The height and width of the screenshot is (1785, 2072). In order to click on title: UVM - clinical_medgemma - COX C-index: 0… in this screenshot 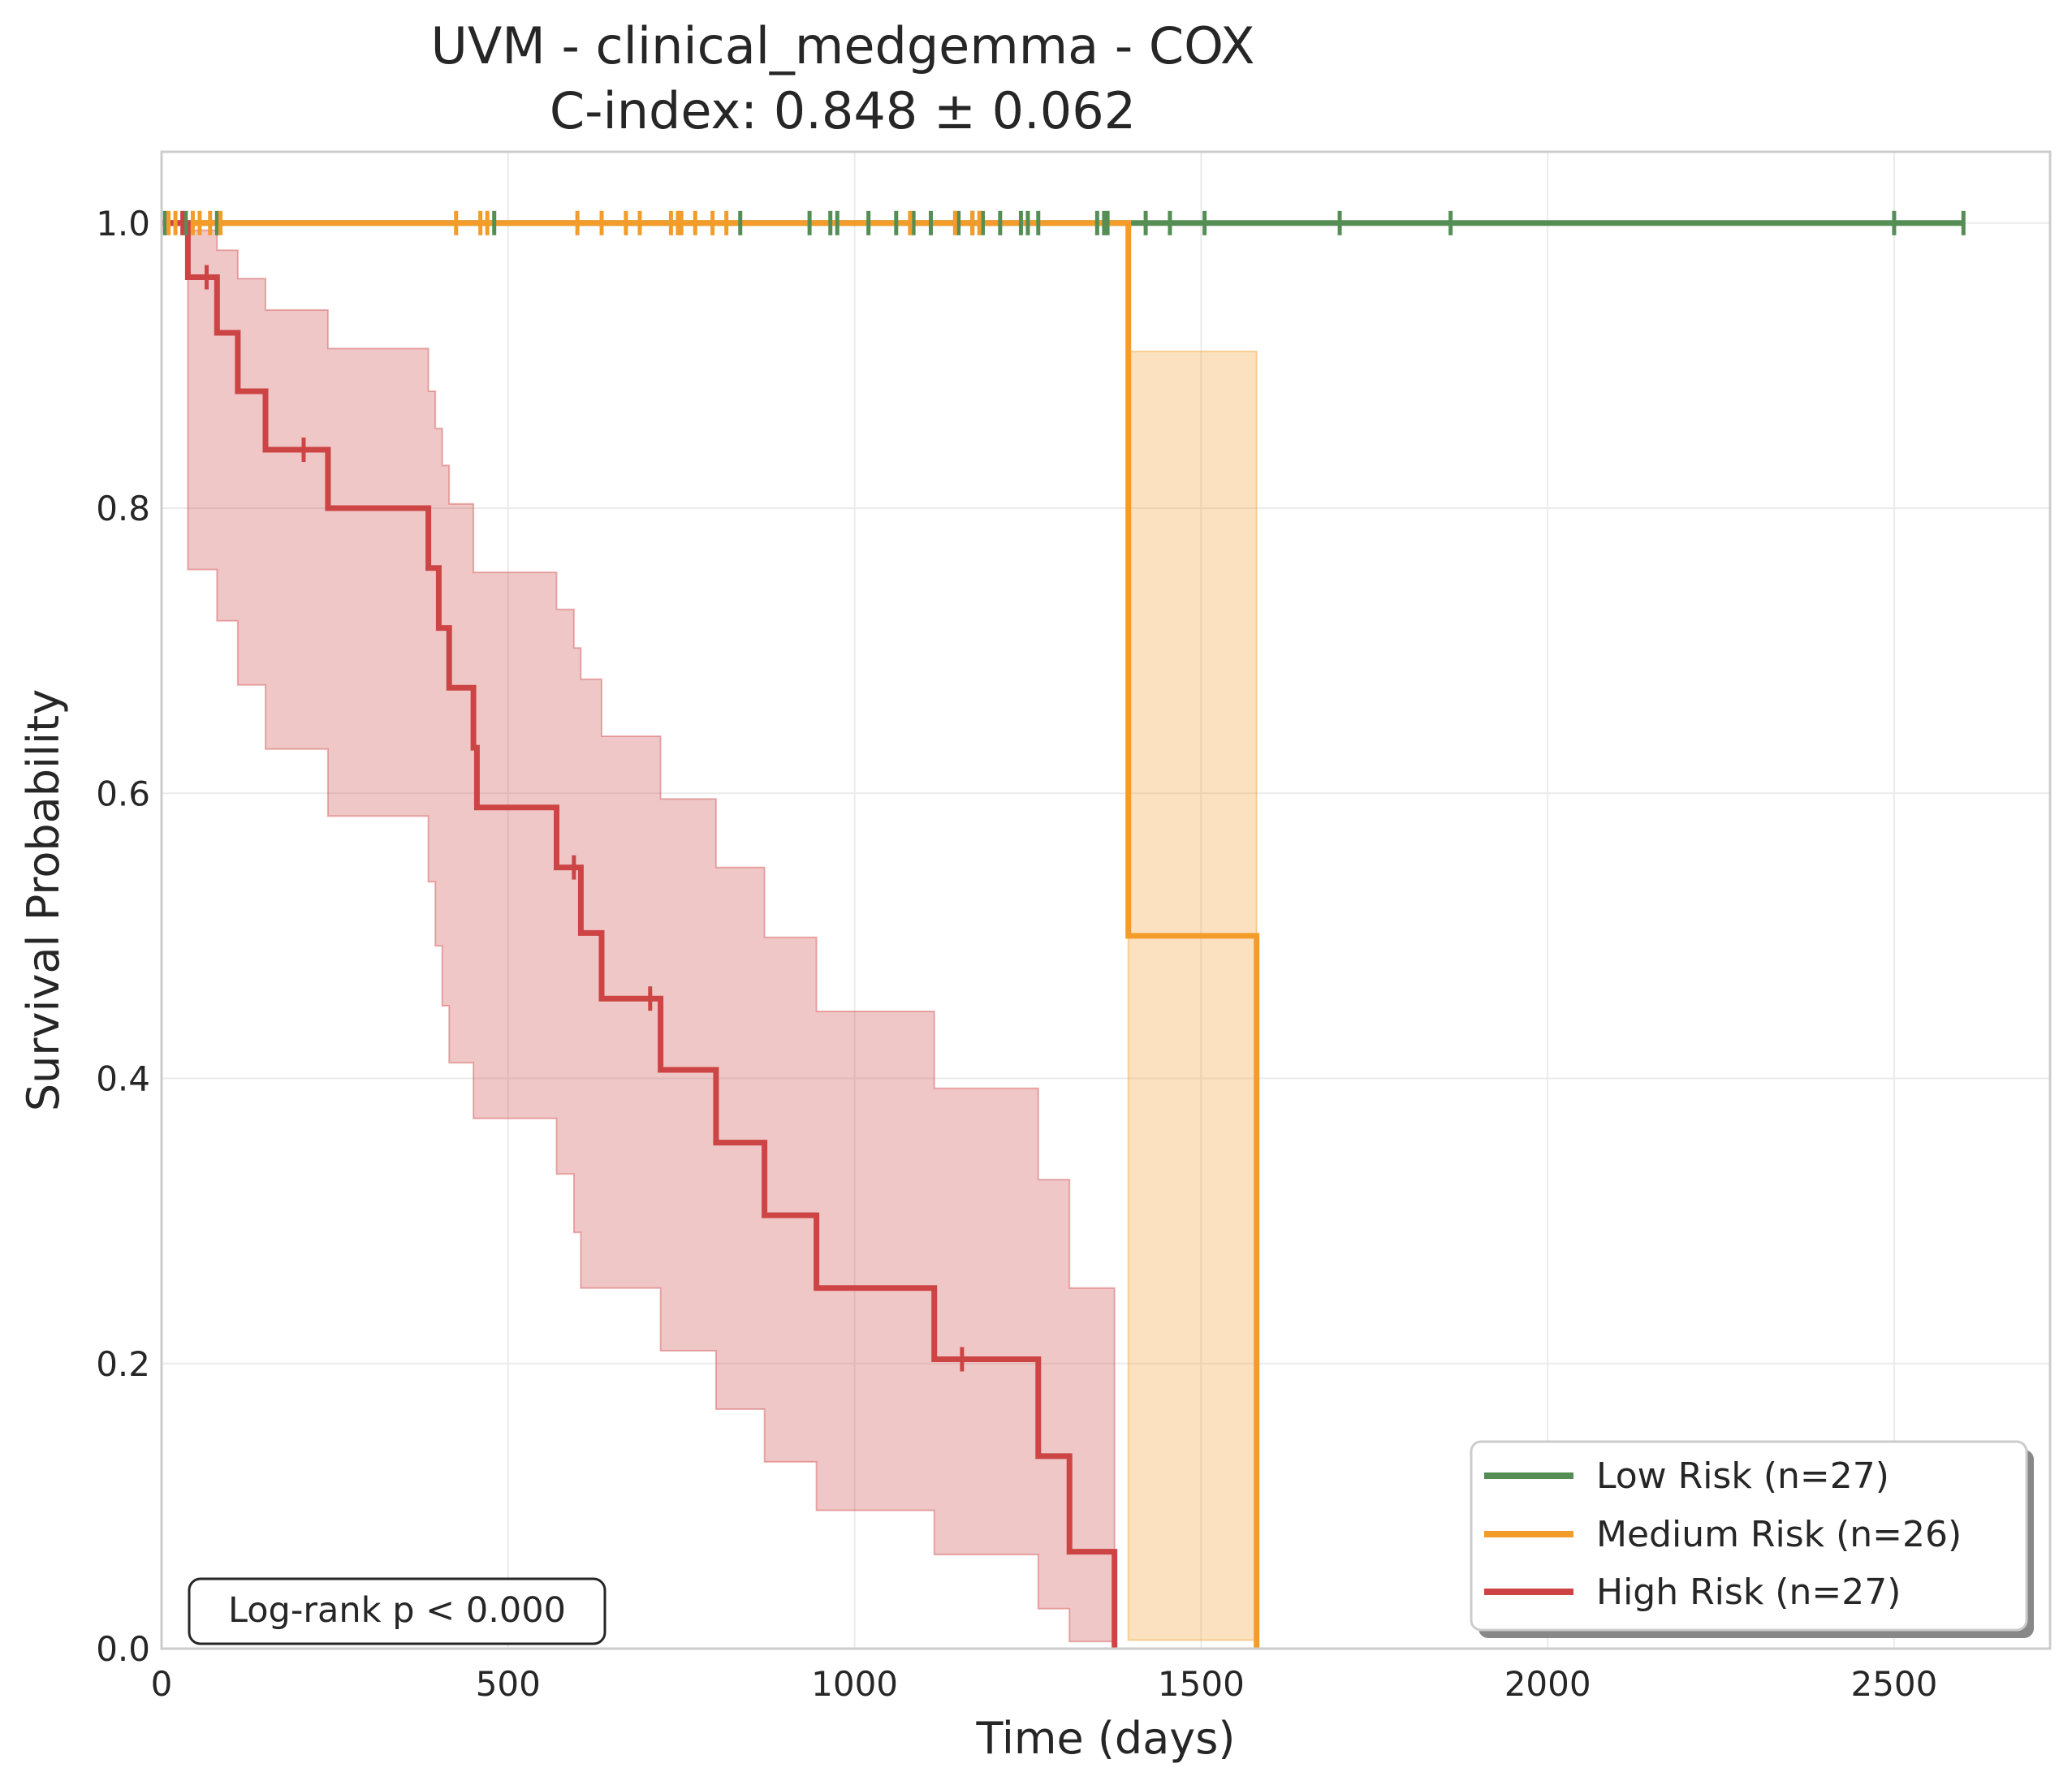, I will do `click(842, 78)`.